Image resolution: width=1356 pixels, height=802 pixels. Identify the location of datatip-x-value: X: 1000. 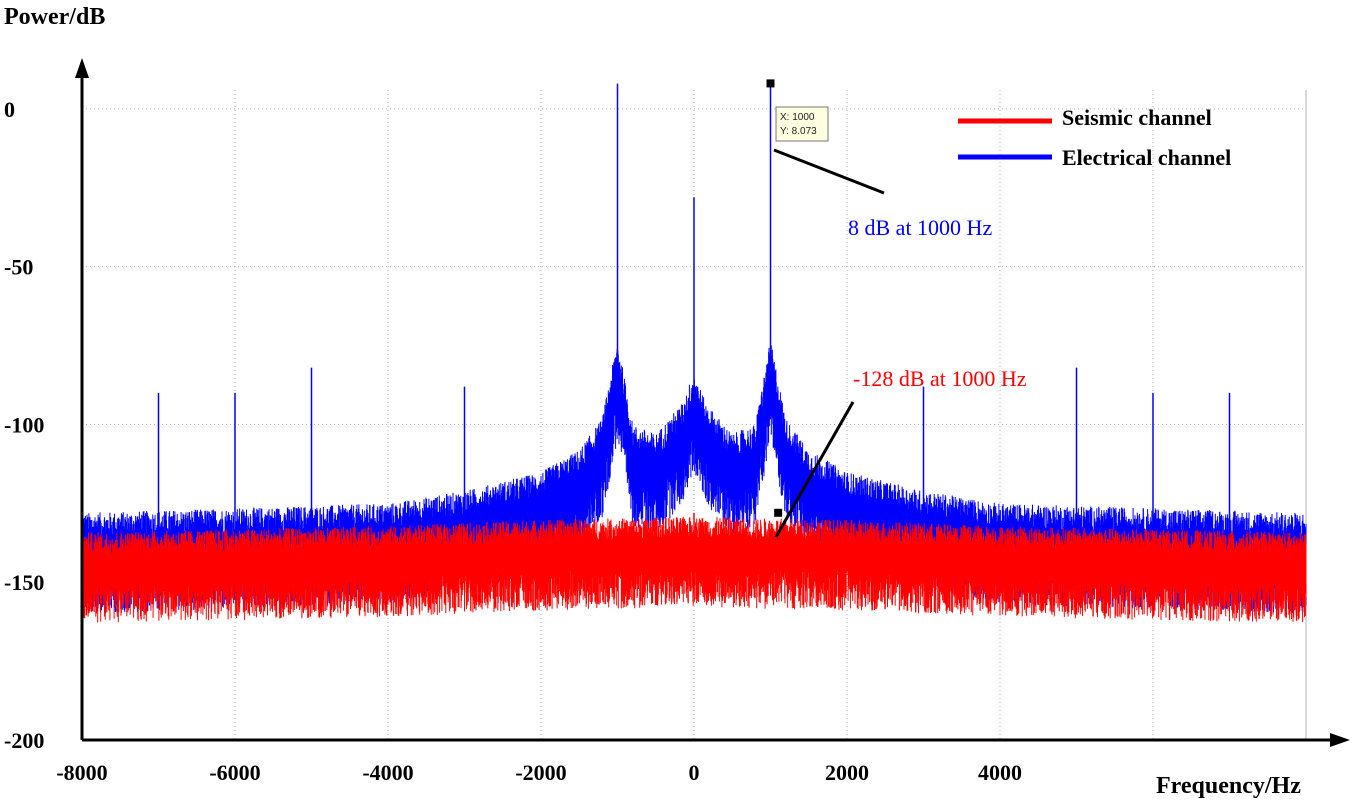
(797, 117).